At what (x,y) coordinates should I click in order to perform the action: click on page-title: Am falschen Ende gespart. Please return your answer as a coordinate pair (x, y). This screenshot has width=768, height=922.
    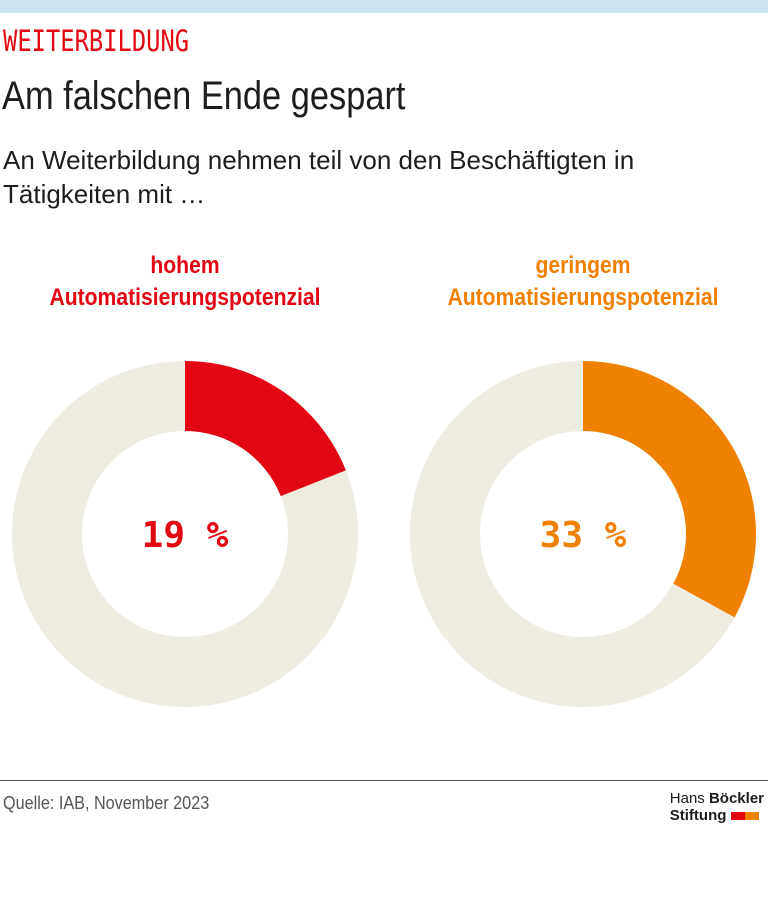
    Looking at the image, I should click on (204, 96).